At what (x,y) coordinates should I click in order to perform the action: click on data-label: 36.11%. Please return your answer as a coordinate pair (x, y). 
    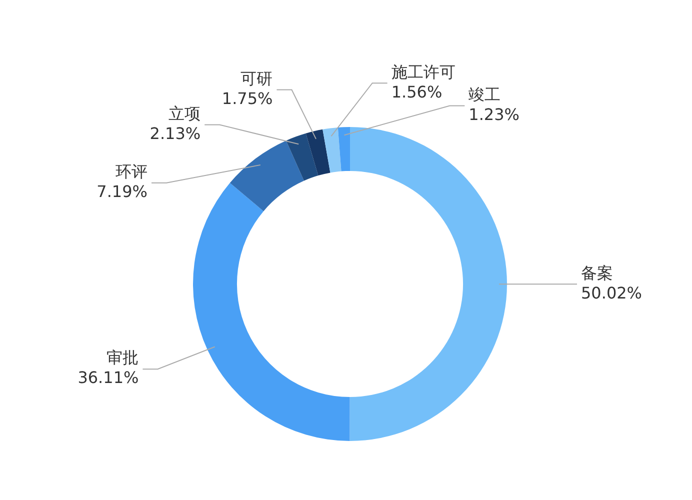
    Looking at the image, I should click on (108, 378).